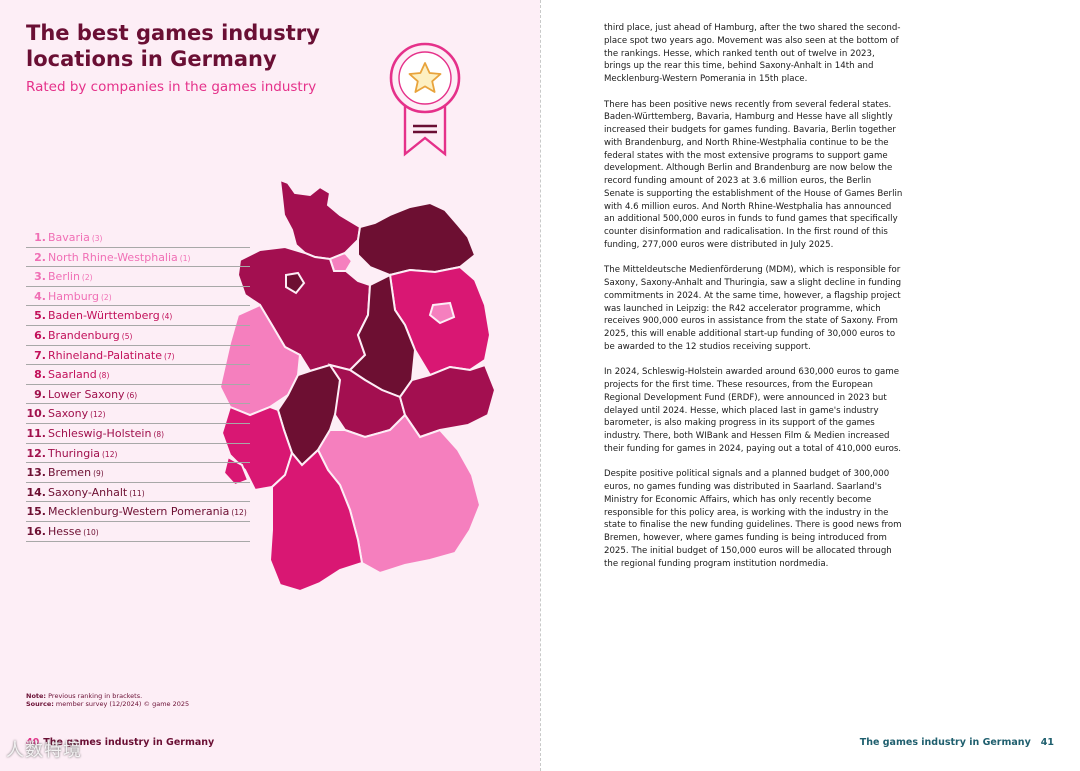 Image resolution: width=1080 pixels, height=771 pixels. What do you see at coordinates (185, 258) in the screenshot?
I see `previous-rank: (1)` at bounding box center [185, 258].